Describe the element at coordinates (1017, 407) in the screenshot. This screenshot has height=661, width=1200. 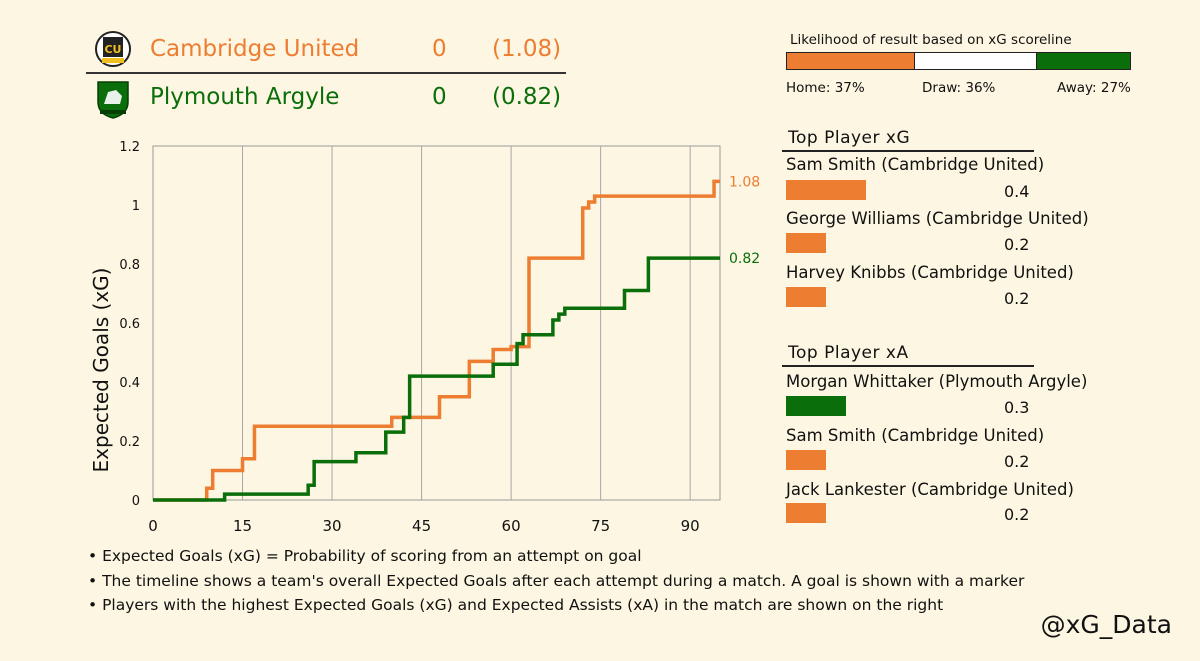
I see `top-xa-player-value: 0.3` at that location.